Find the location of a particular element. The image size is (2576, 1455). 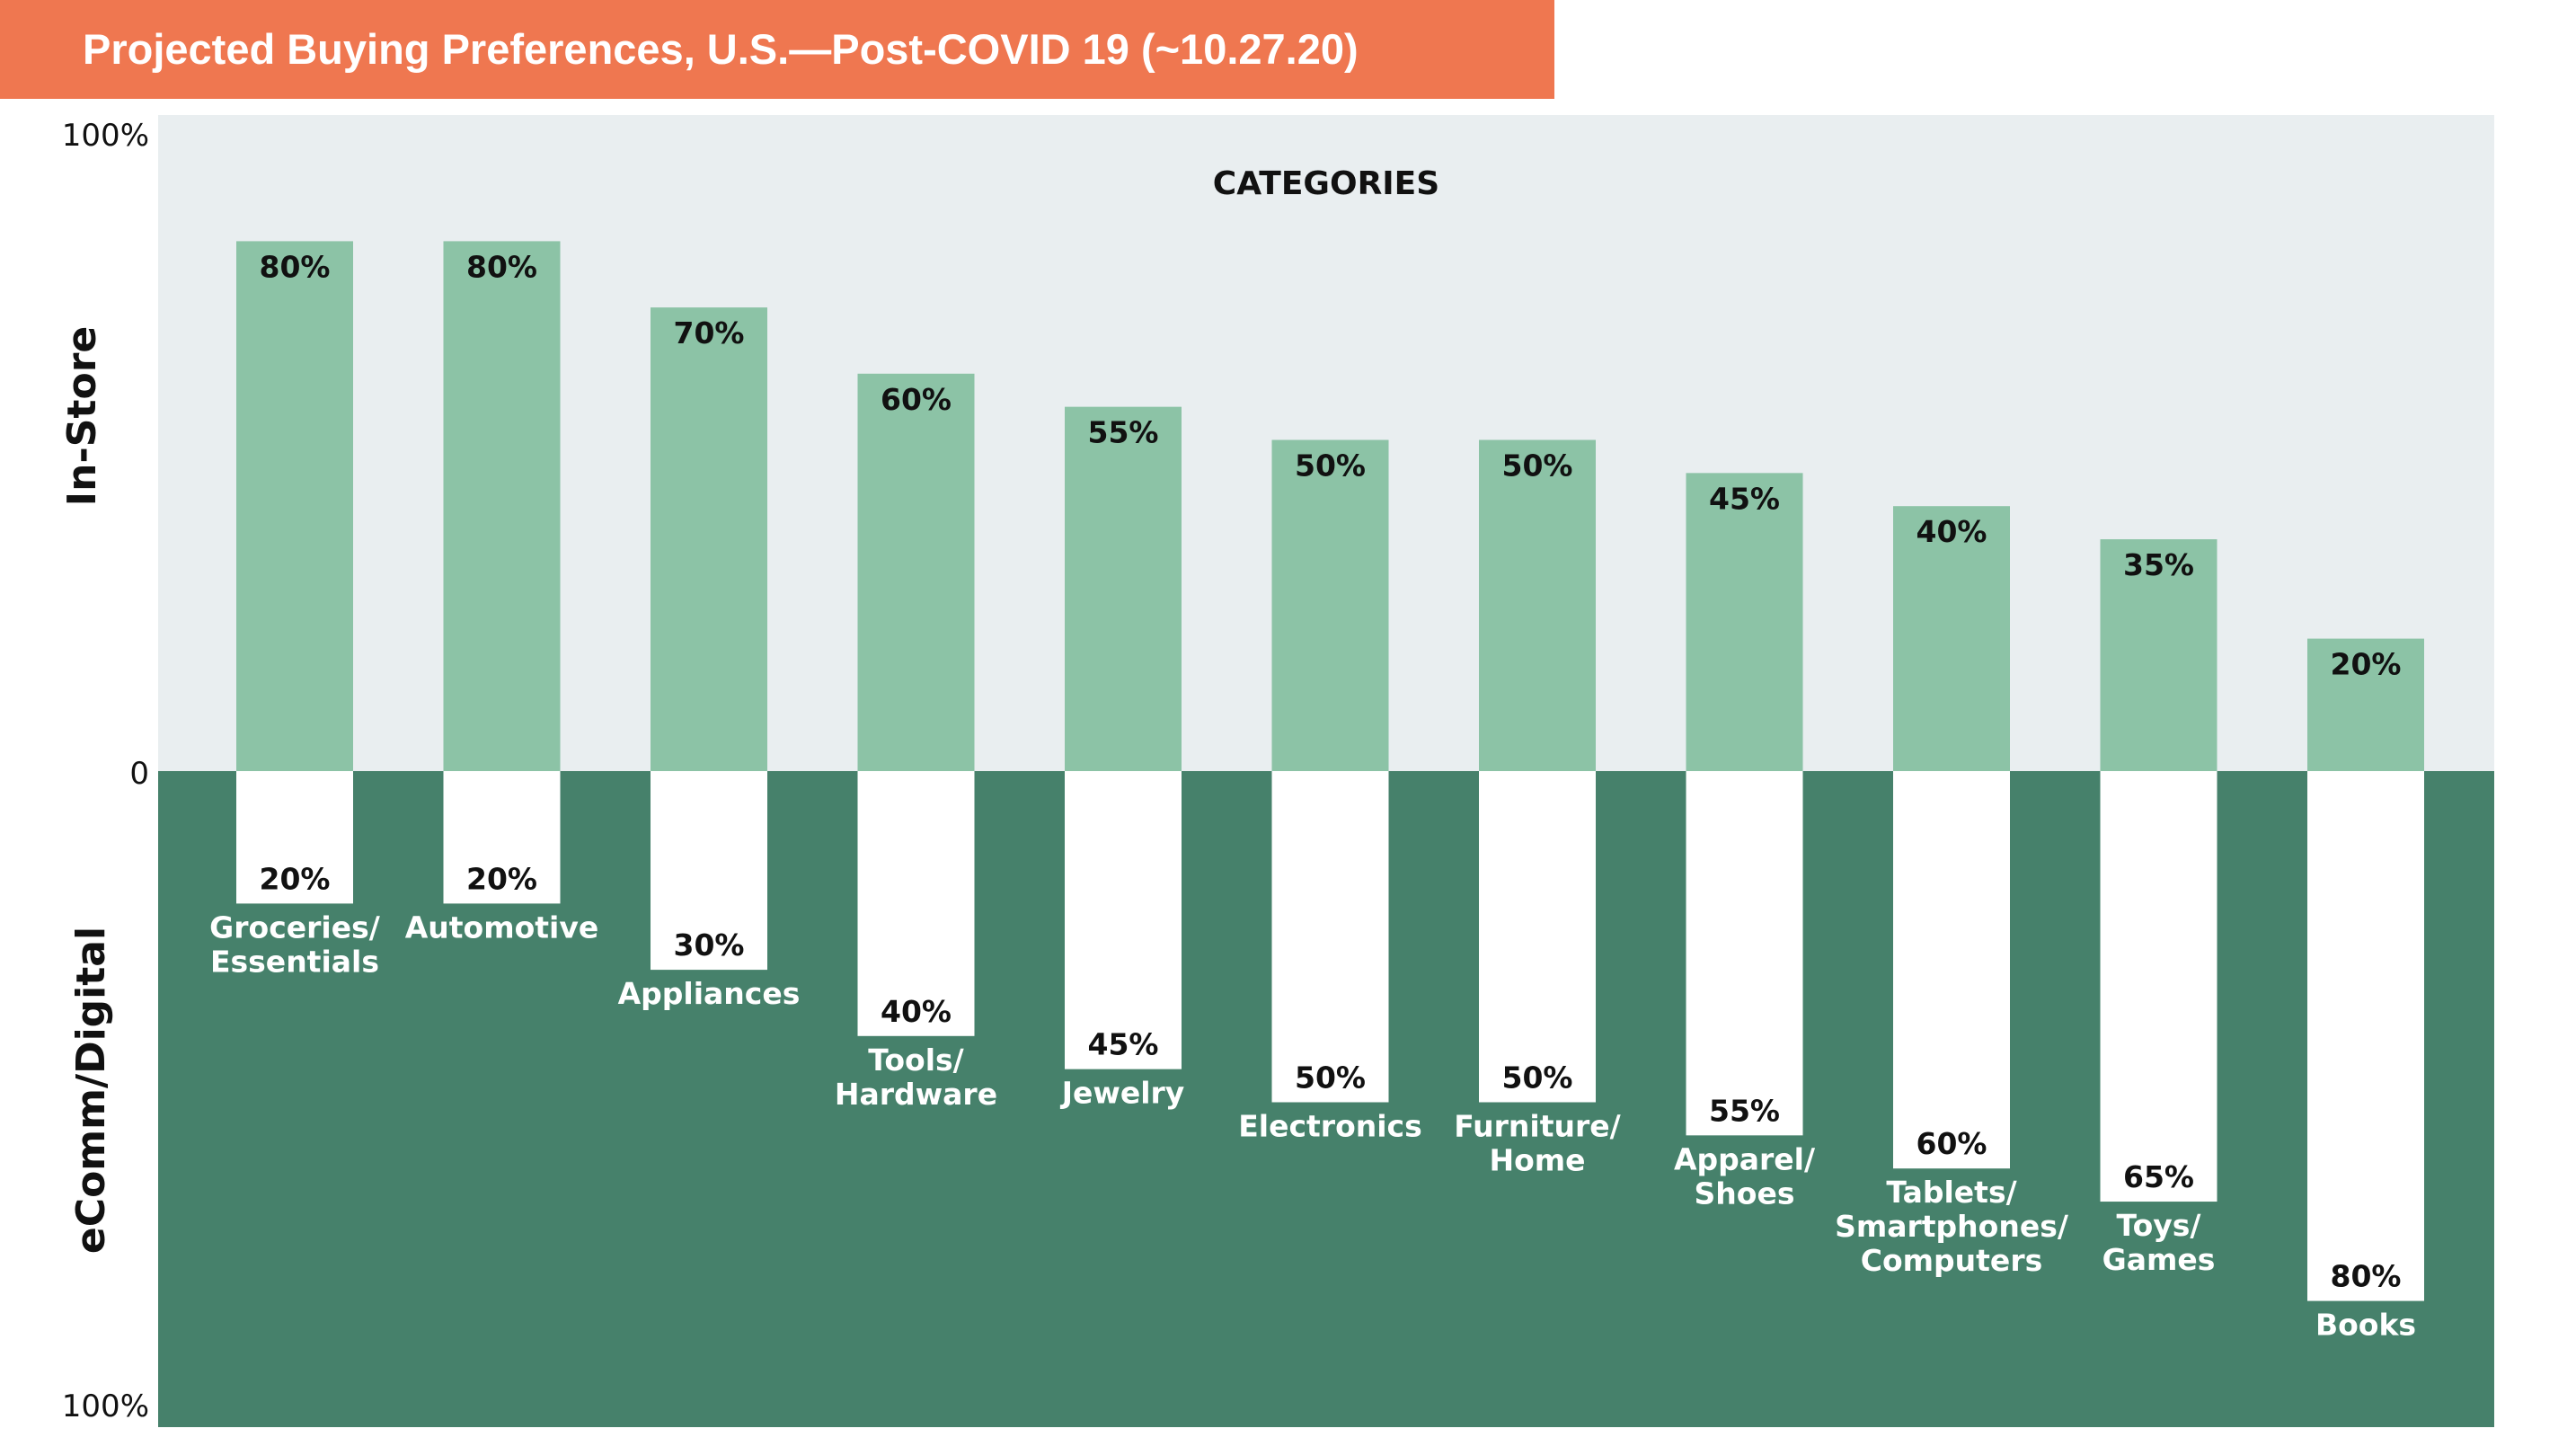

ecomm-value-label: 30% is located at coordinates (709, 945).